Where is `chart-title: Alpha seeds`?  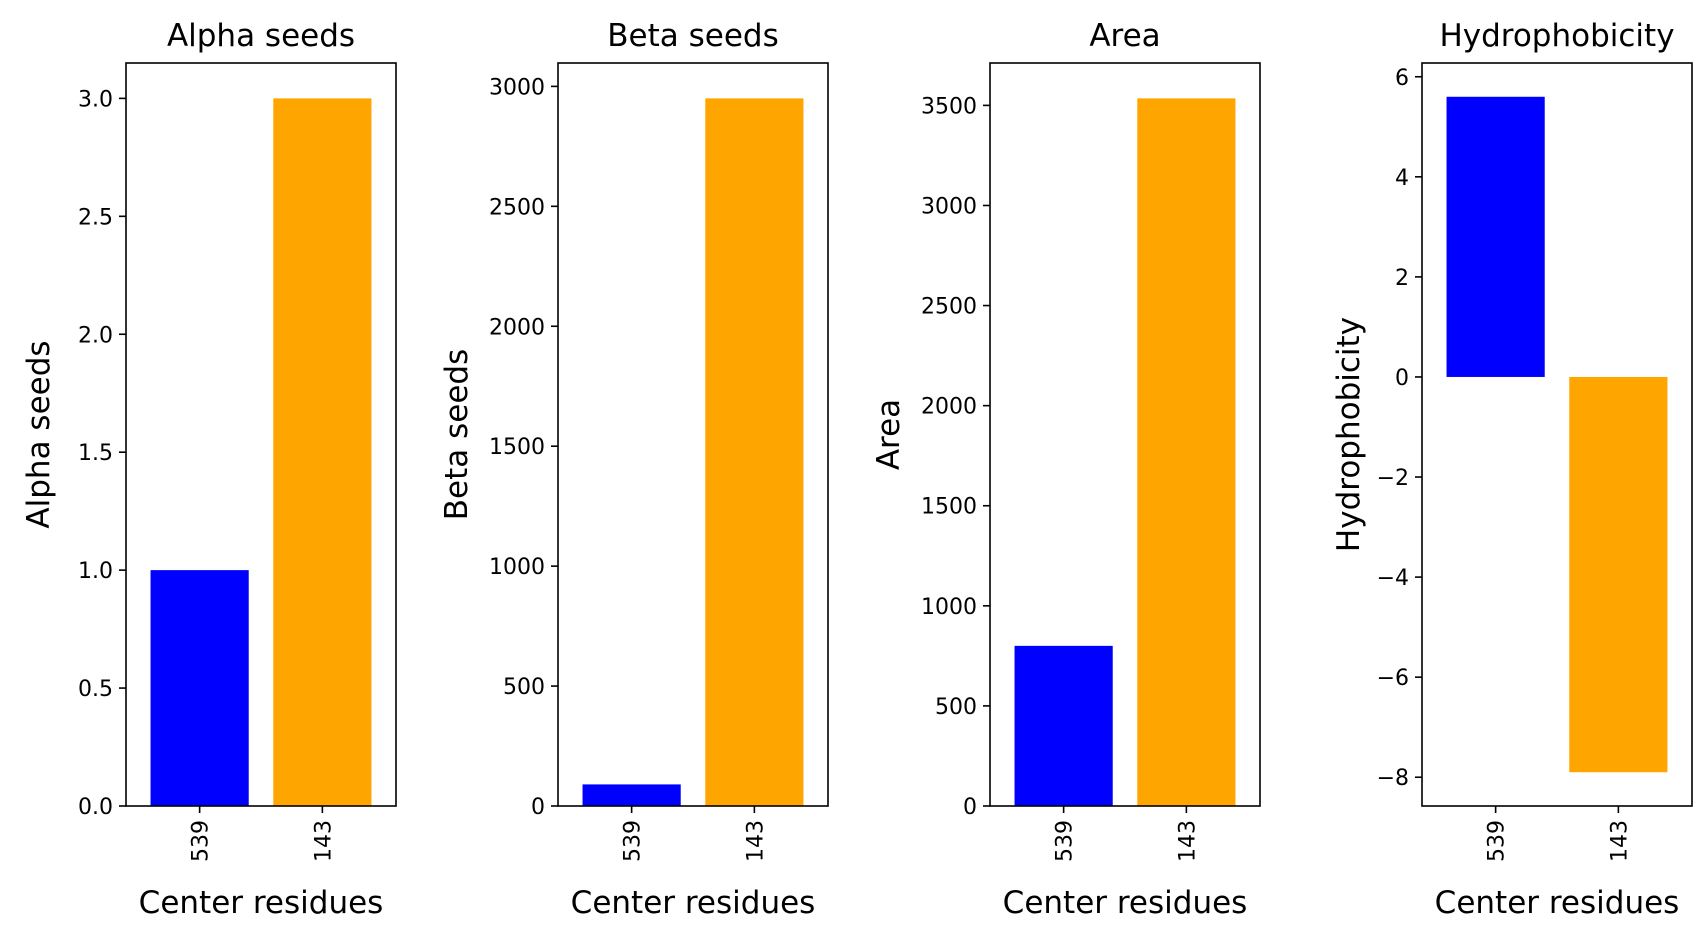 chart-title: Alpha seeds is located at coordinates (261, 36).